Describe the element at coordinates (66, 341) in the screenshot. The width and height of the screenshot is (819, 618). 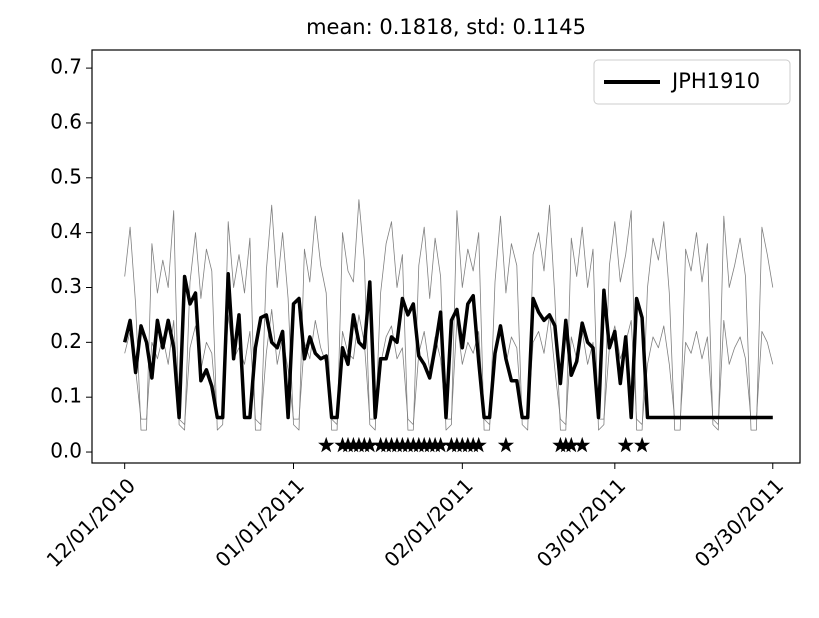
I see `y-tick-label: 0.2` at that location.